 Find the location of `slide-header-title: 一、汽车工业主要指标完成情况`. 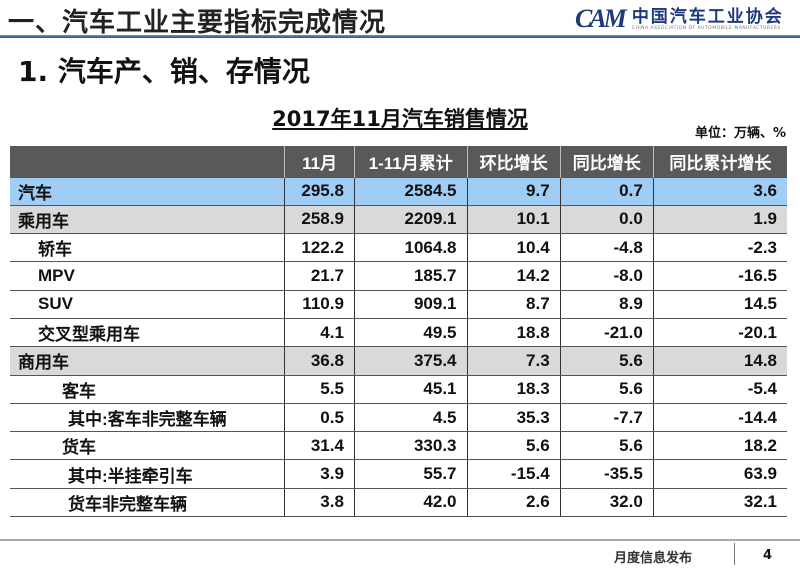

slide-header-title: 一、汽车工业主要指标完成情况 is located at coordinates (197, 23).